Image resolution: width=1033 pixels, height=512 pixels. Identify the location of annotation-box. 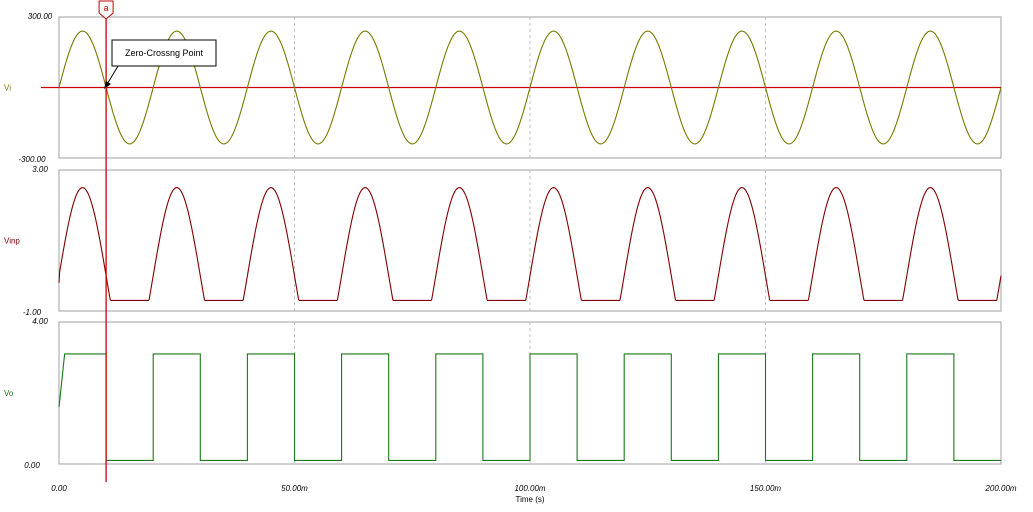
(164, 53).